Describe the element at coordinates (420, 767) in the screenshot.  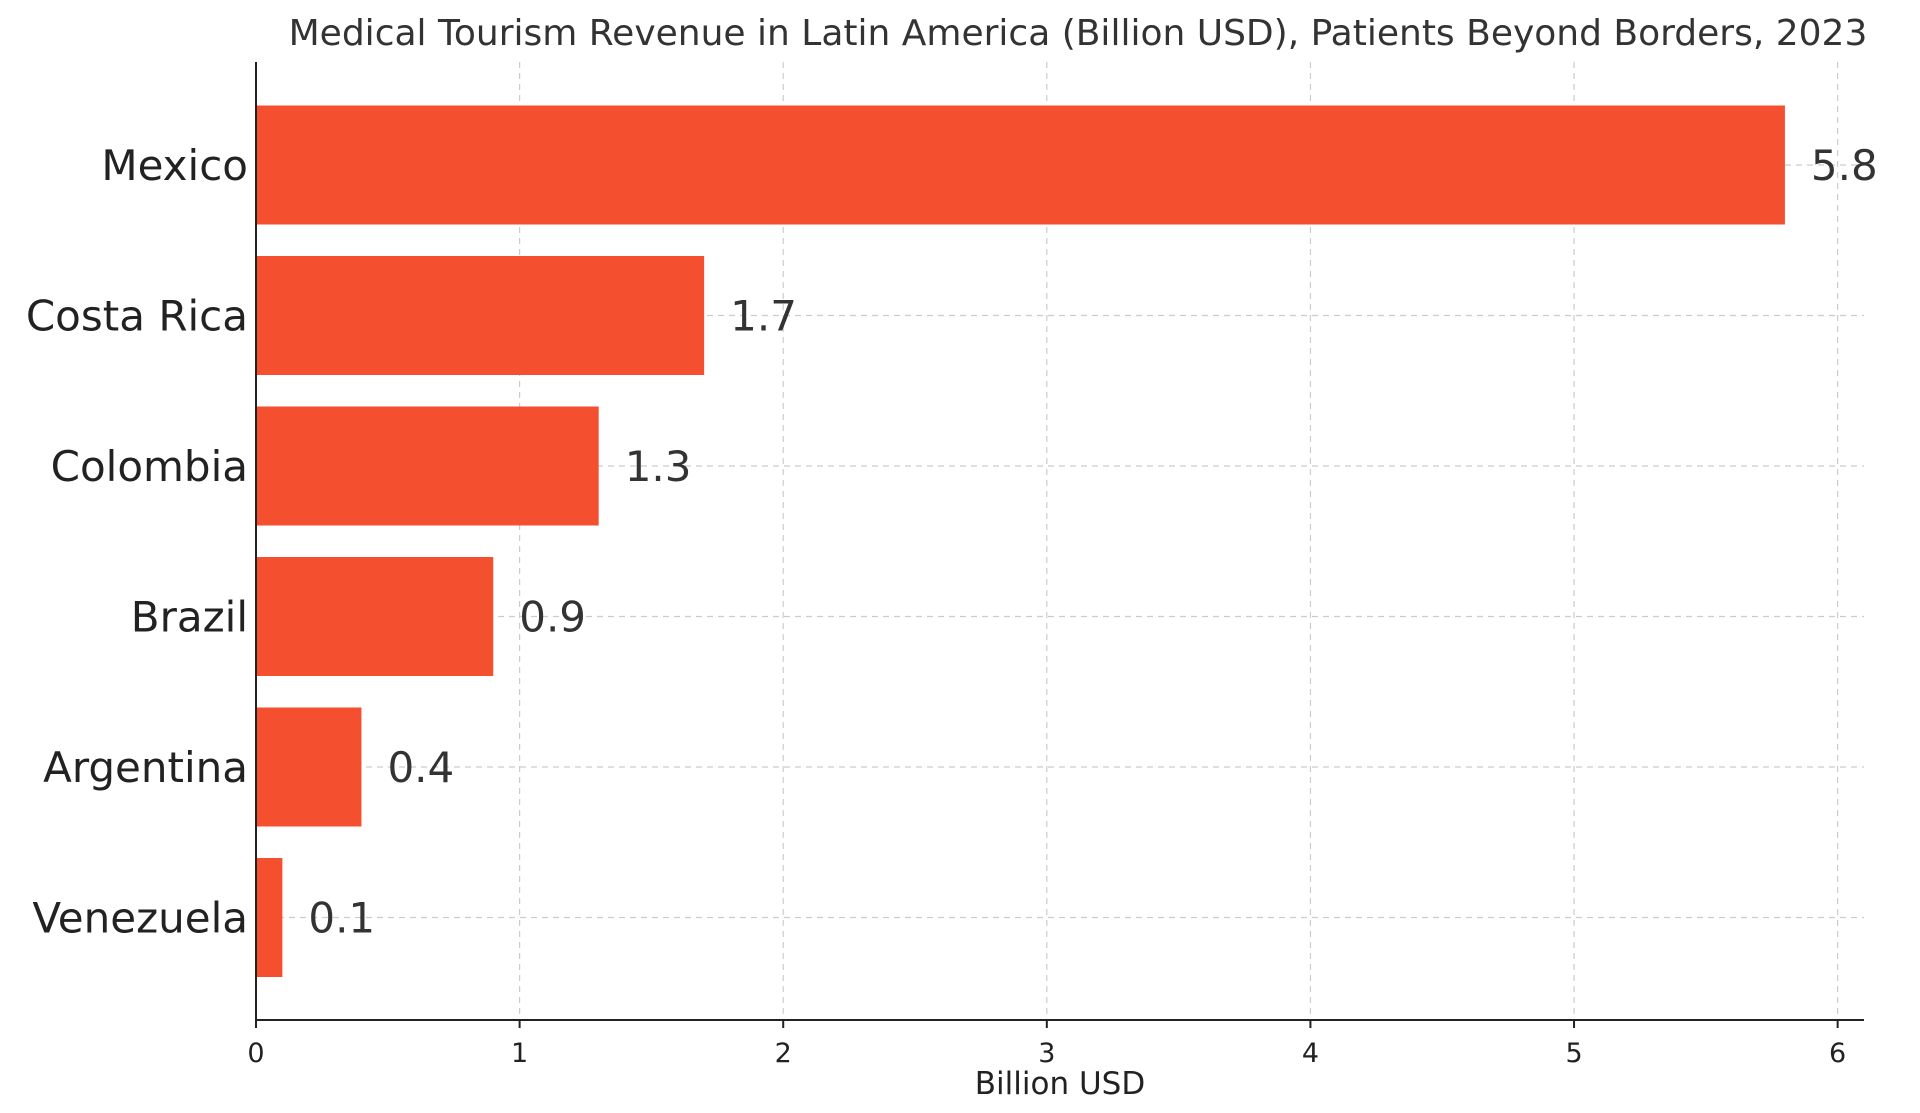
I see `value-label: 0.4` at that location.